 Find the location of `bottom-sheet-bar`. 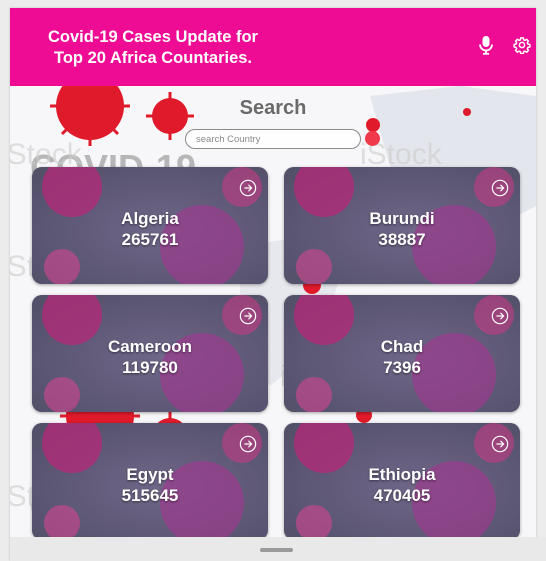

bottom-sheet-bar is located at coordinates (278, 549).